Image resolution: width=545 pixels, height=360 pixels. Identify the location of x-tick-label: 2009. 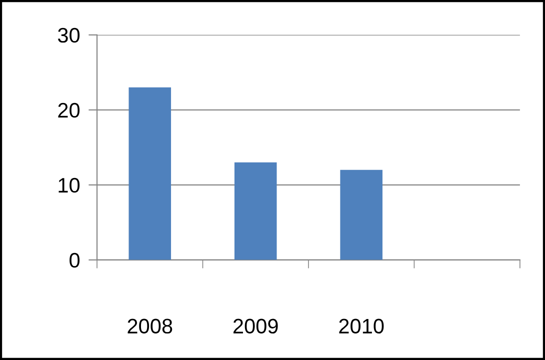
(255, 326).